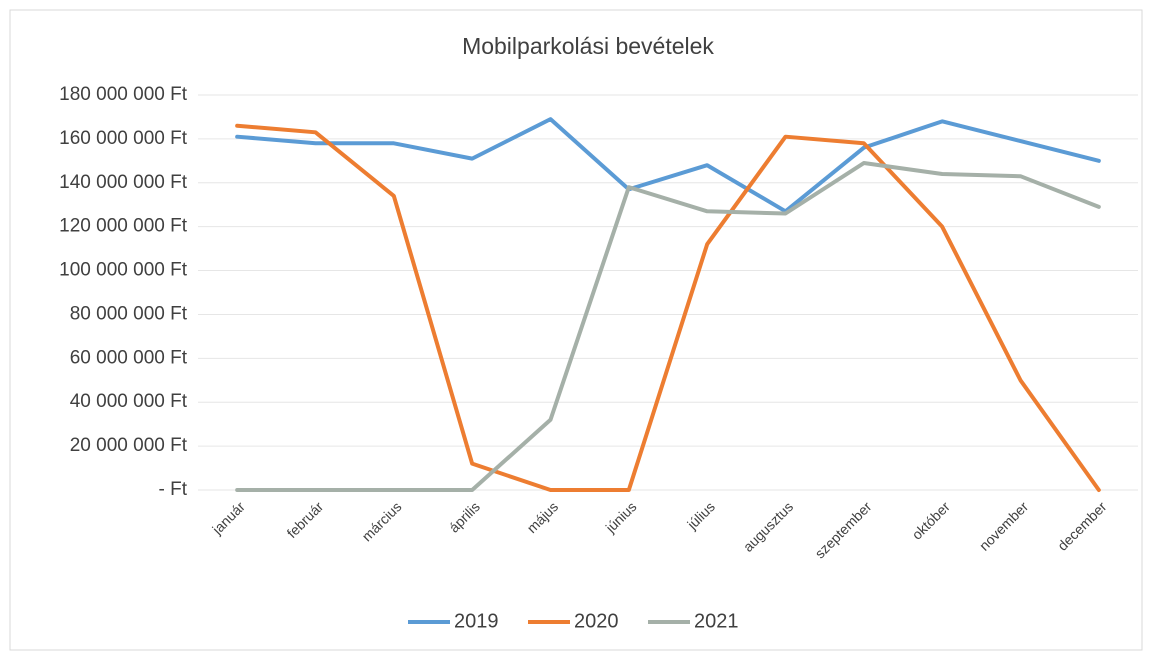  Describe the element at coordinates (123, 138) in the screenshot. I see `y-tick-label: 160 000 000 Ft` at that location.